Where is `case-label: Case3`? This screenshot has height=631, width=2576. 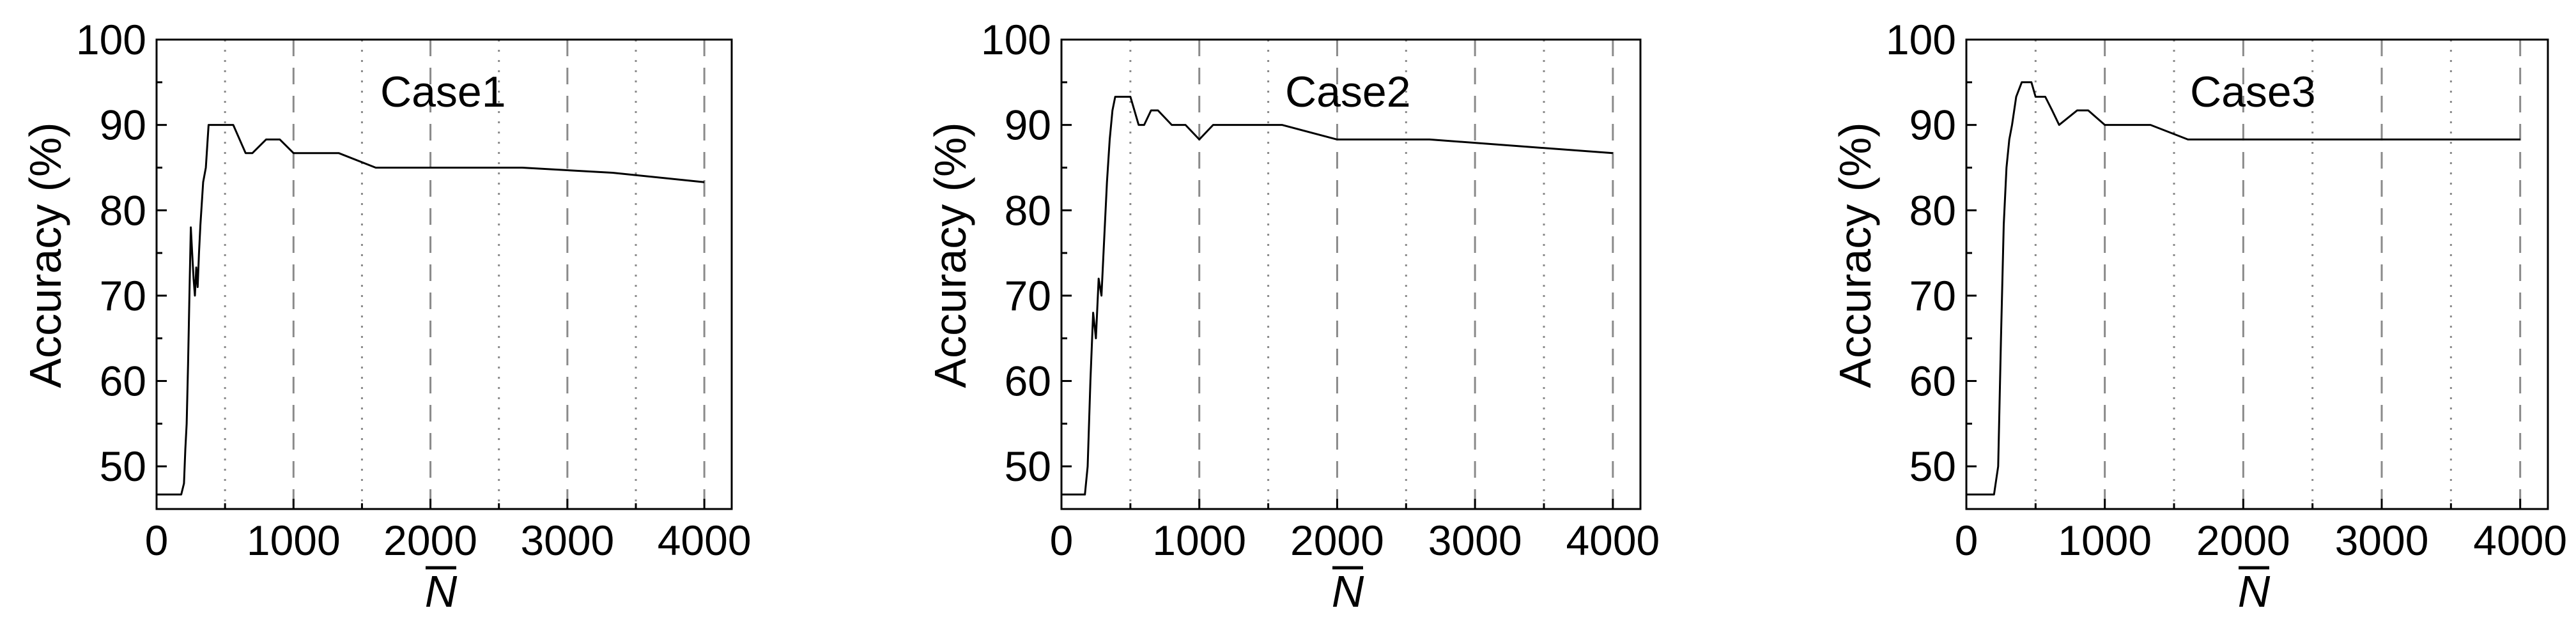
case-label: Case3 is located at coordinates (2253, 92).